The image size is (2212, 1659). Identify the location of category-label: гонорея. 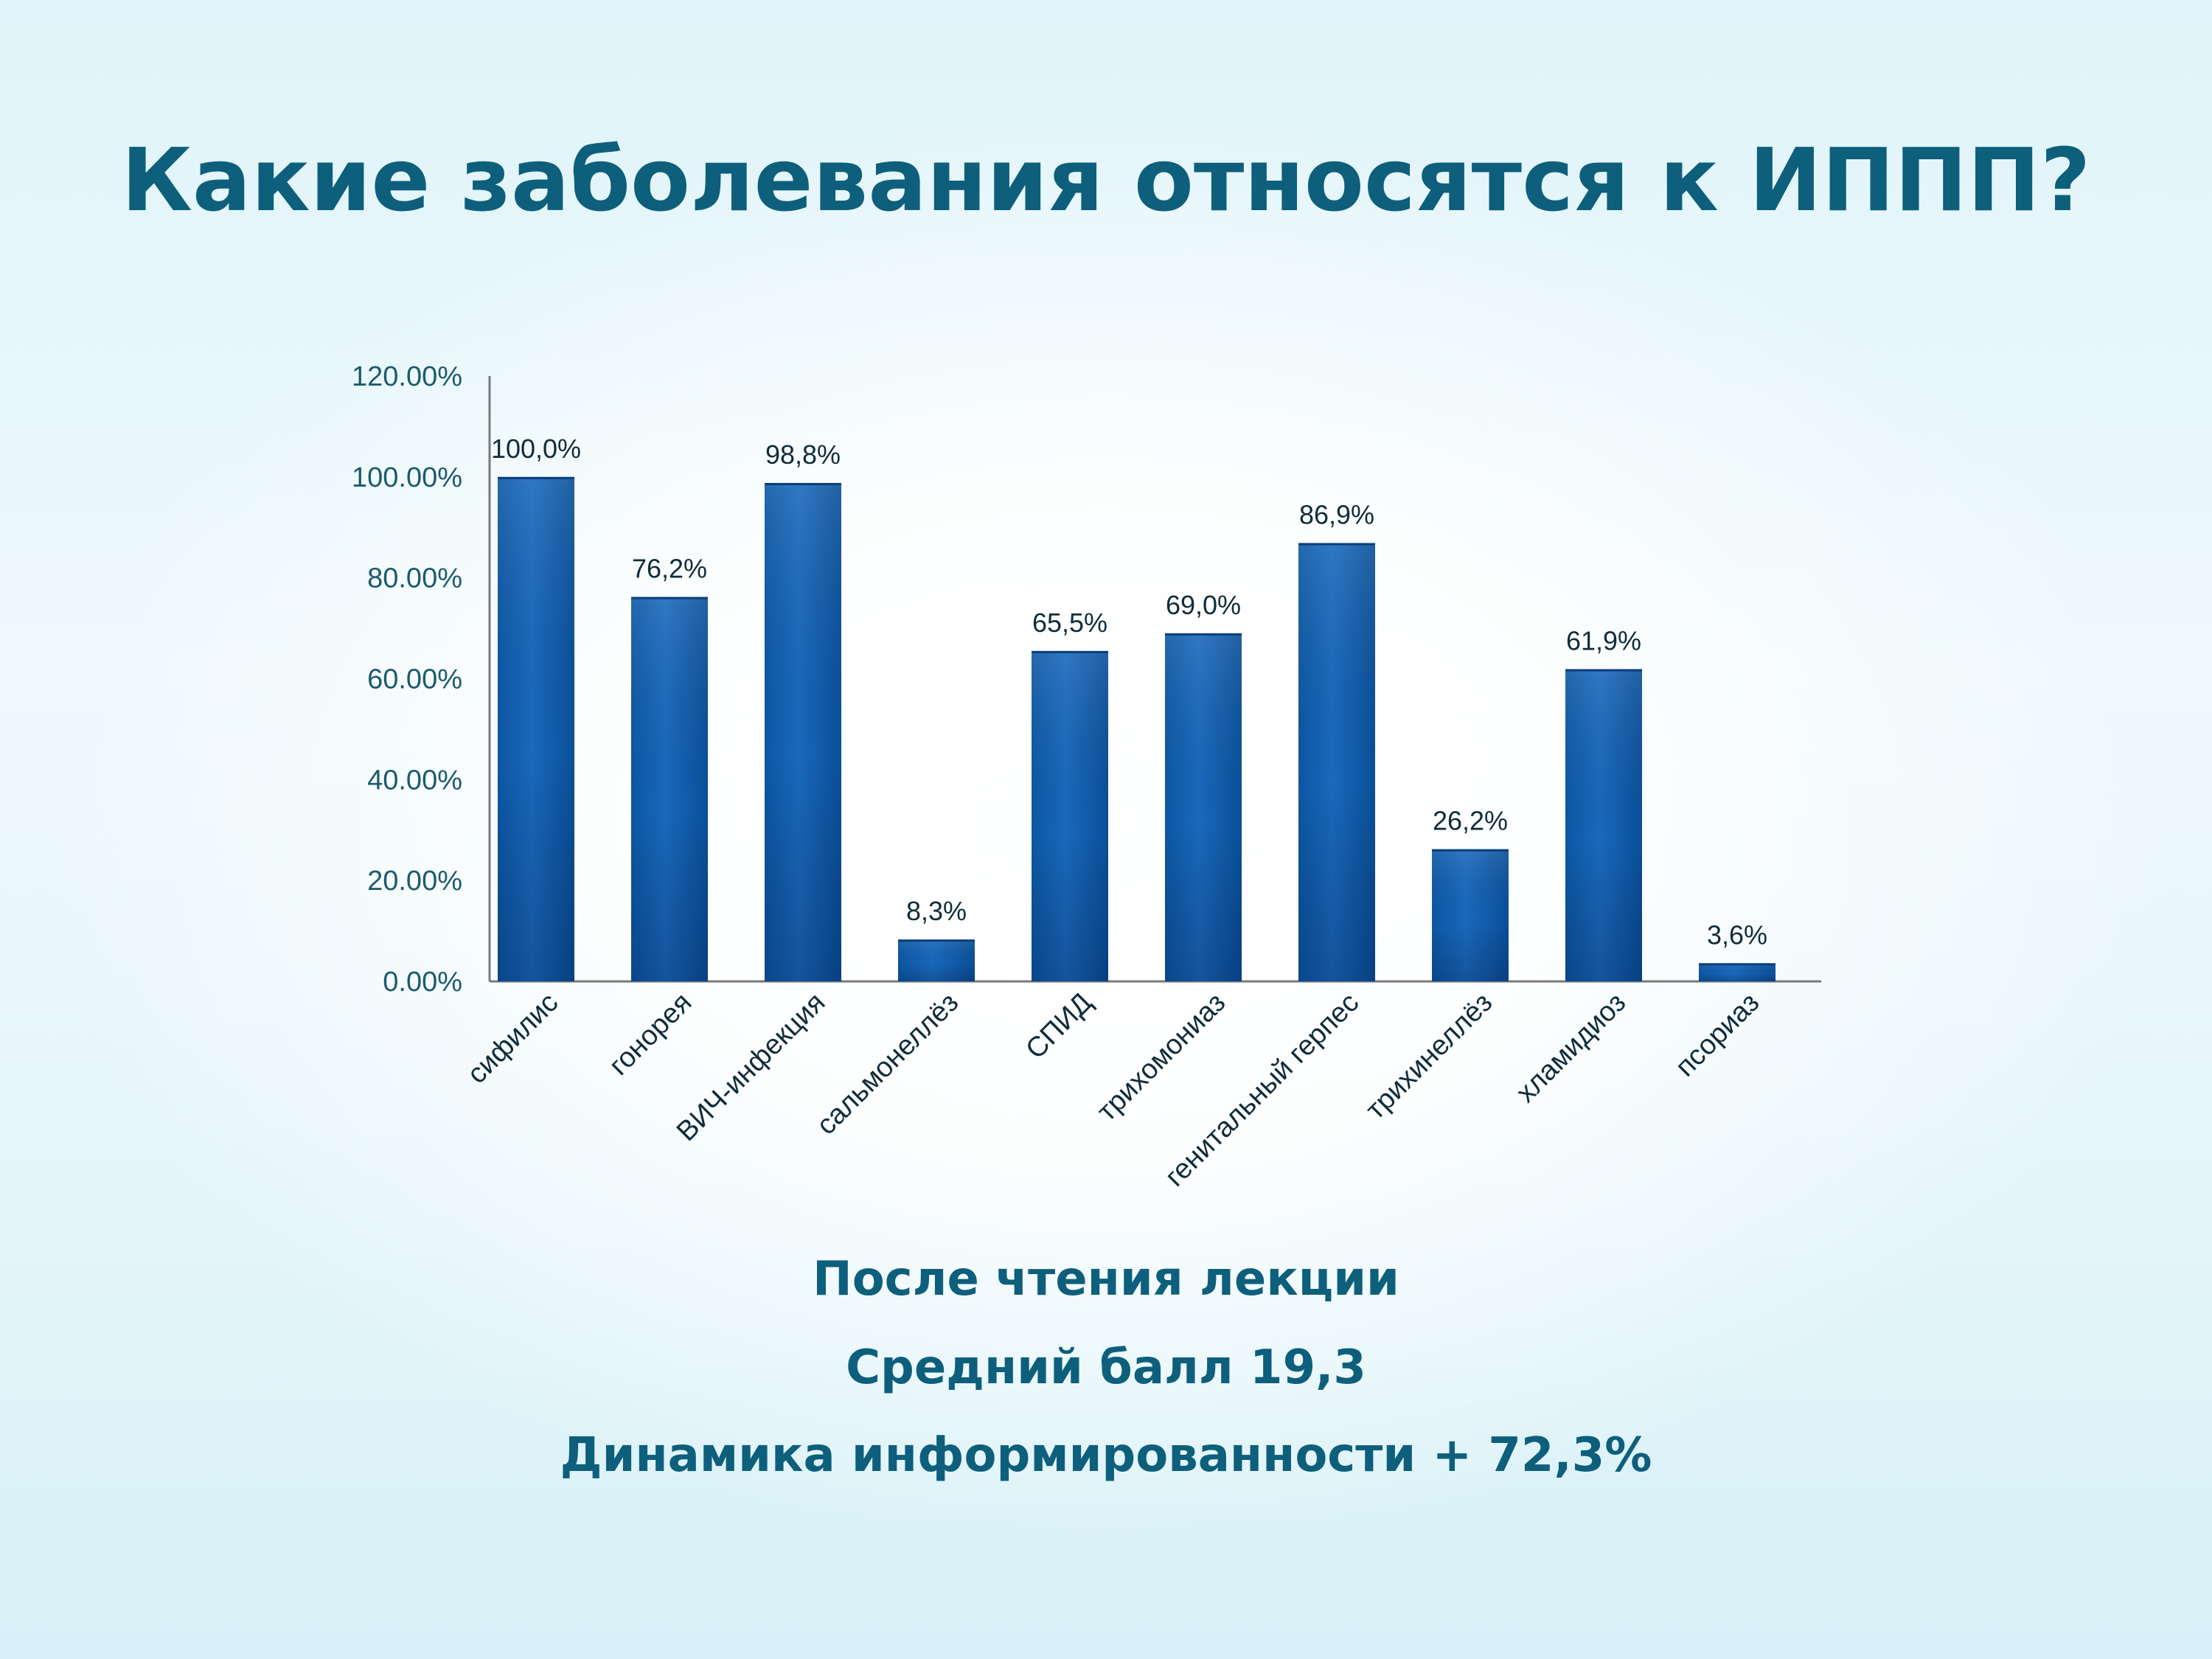
(650, 1034).